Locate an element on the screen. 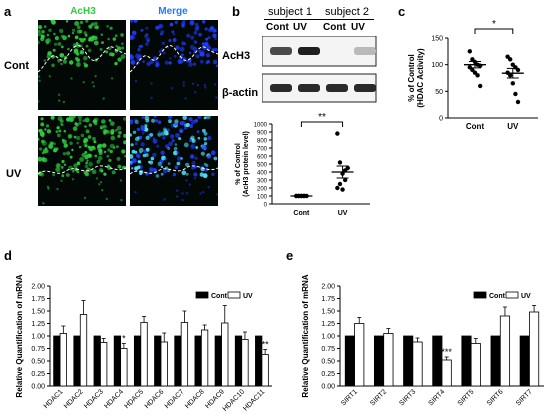 This screenshot has width=550, height=420. subject-1-label: subject 1 is located at coordinates (290, 12).